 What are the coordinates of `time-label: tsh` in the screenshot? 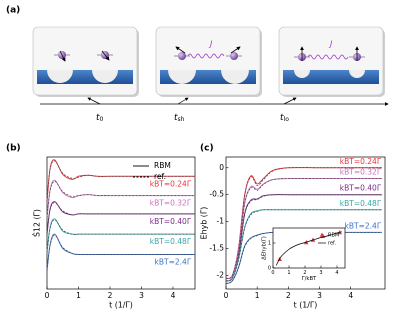 It's located at (179, 118).